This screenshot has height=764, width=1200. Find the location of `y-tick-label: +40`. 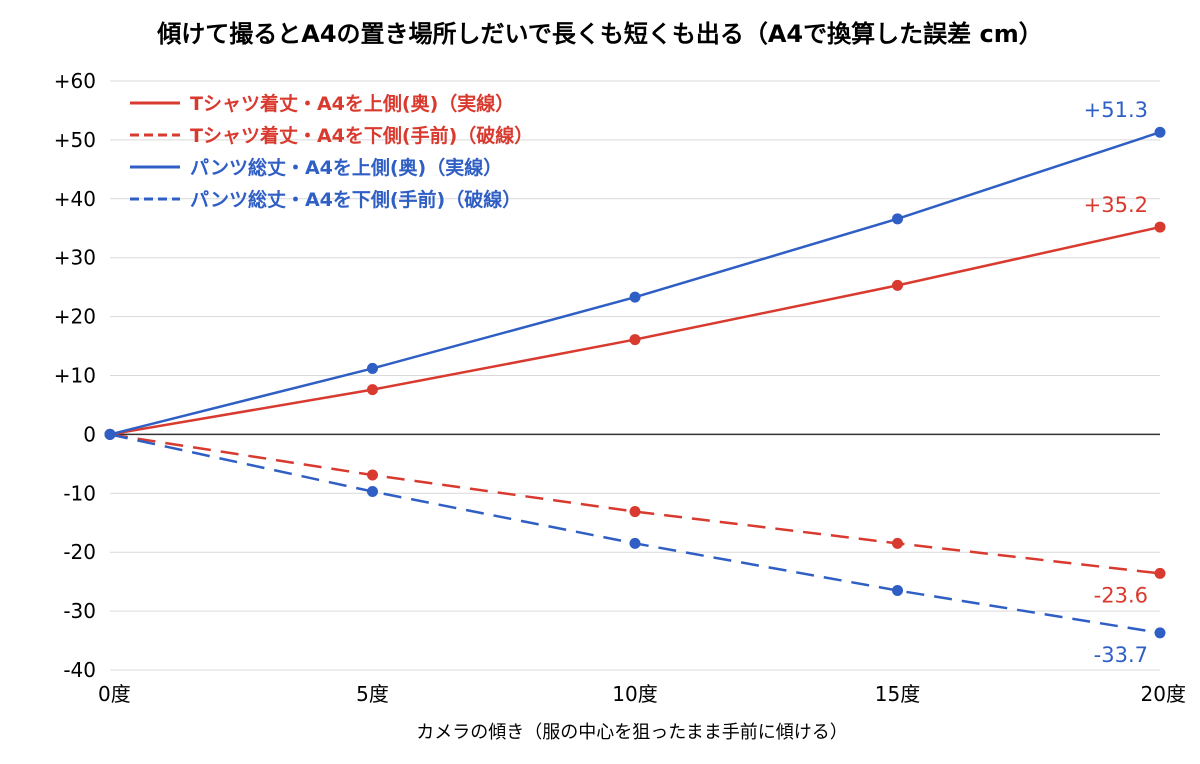

y-tick-label: +40 is located at coordinates (75, 199).